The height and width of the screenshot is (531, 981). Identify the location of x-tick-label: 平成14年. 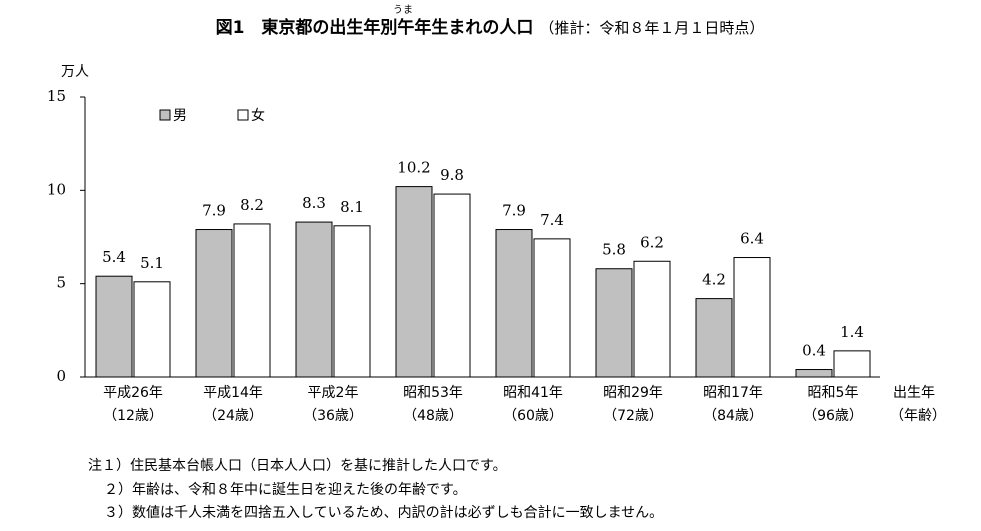
(233, 393).